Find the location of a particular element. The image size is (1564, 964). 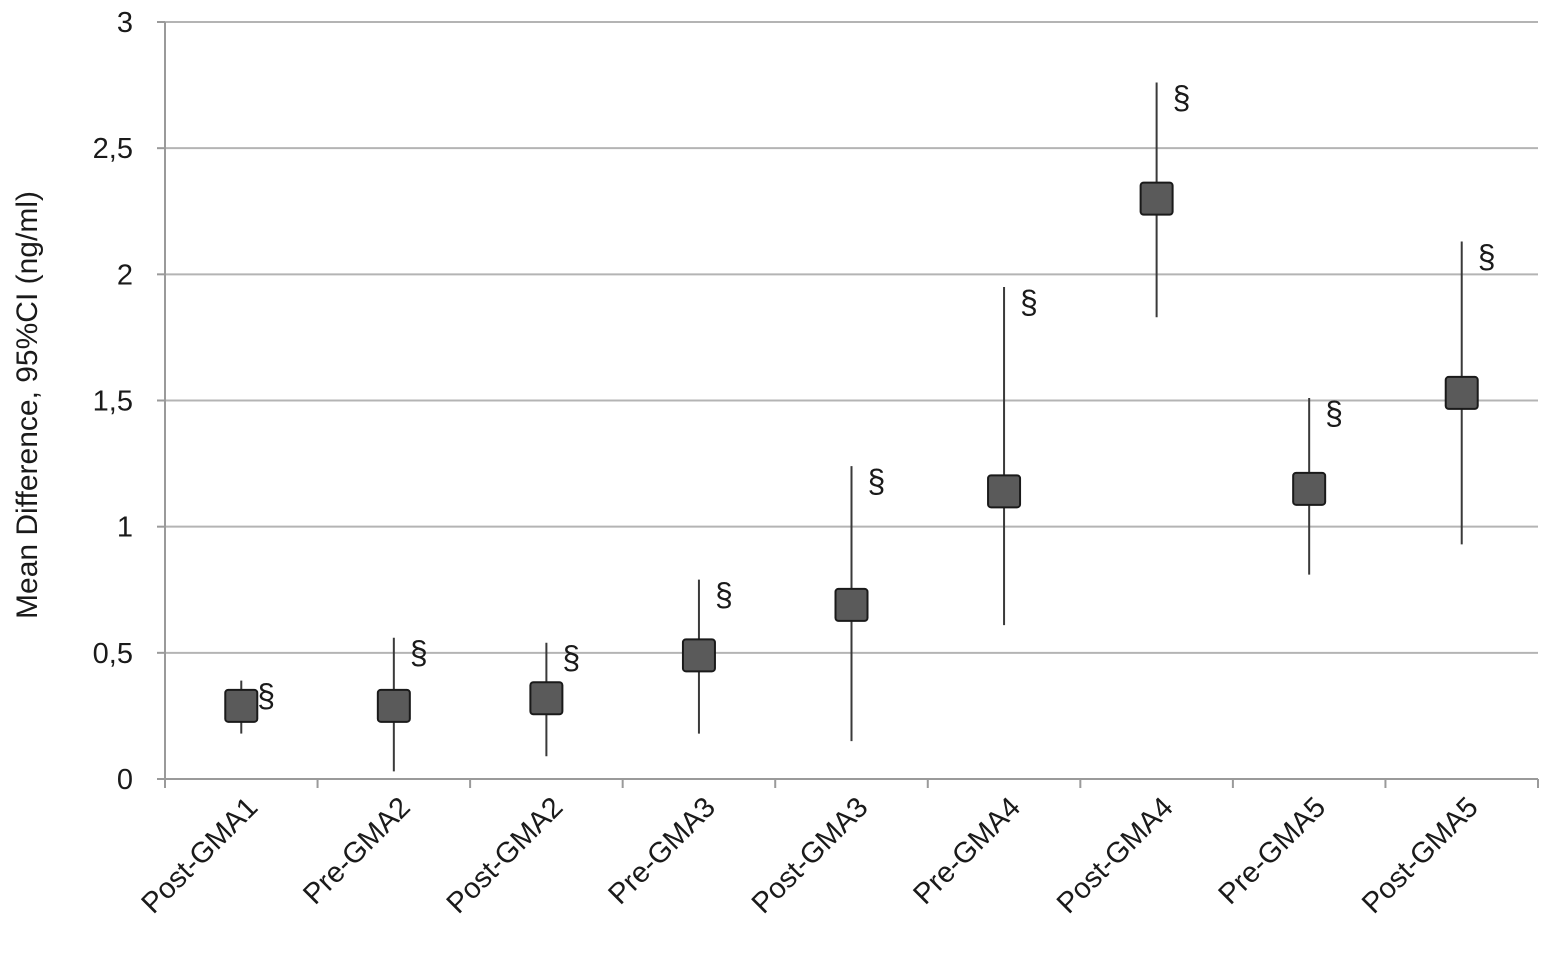

x-category-label: Post-GMA1 is located at coordinates (200, 855).